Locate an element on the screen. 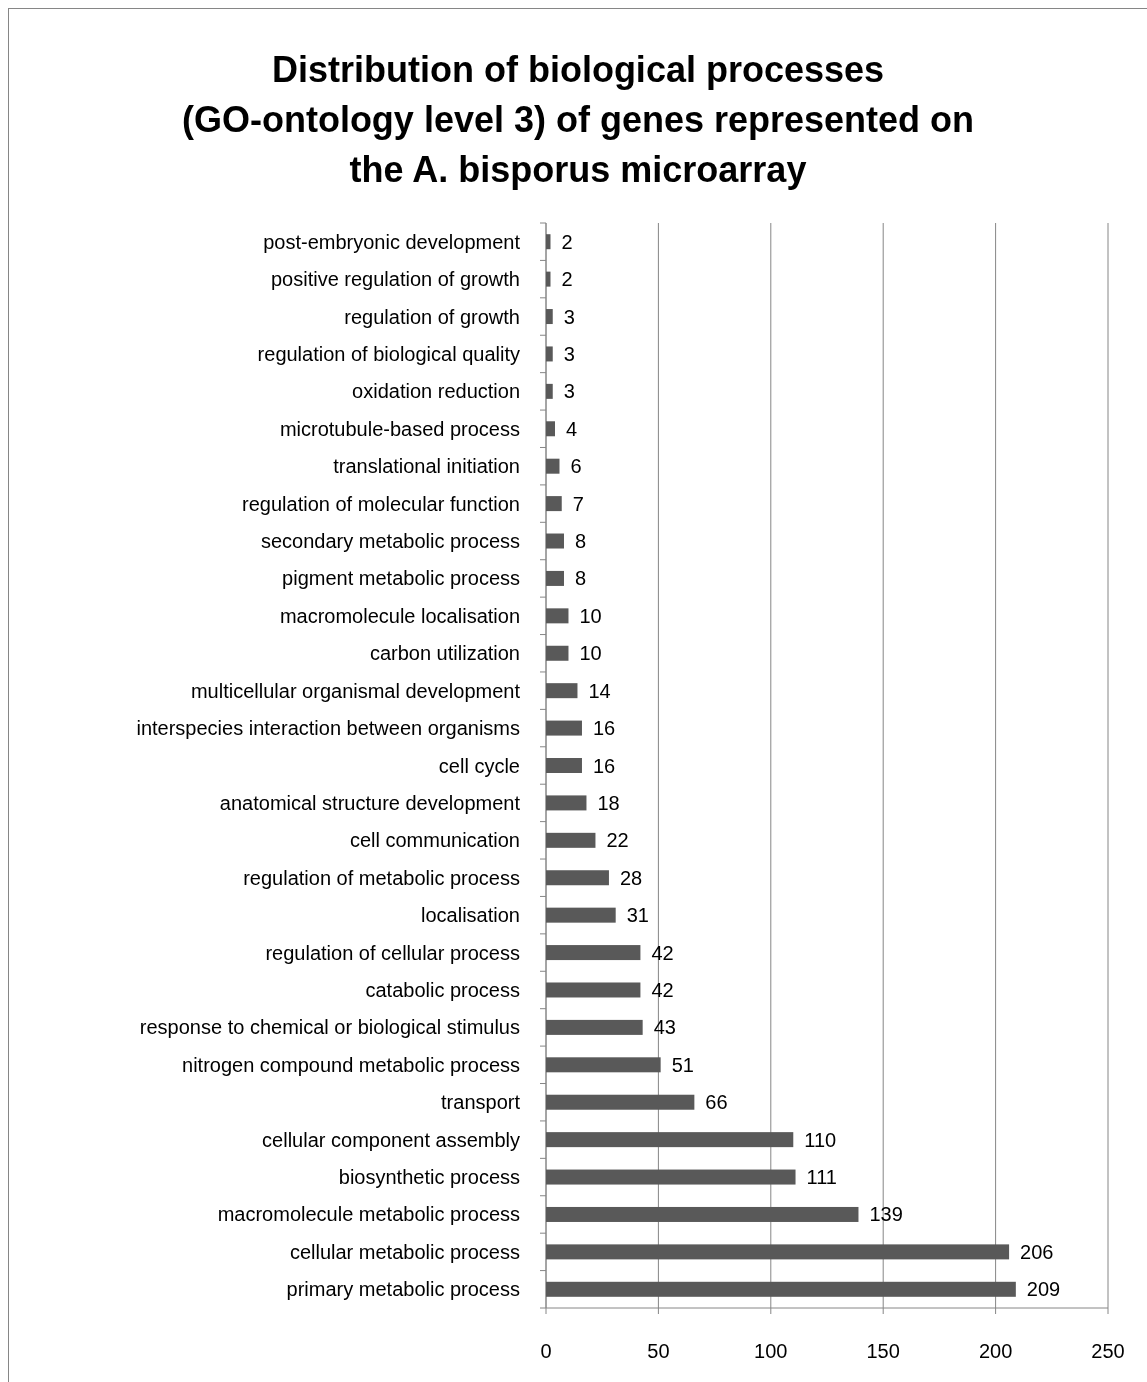 The height and width of the screenshot is (1382, 1147). y-tick-label: cellular metabolic process is located at coordinates (404, 1251).